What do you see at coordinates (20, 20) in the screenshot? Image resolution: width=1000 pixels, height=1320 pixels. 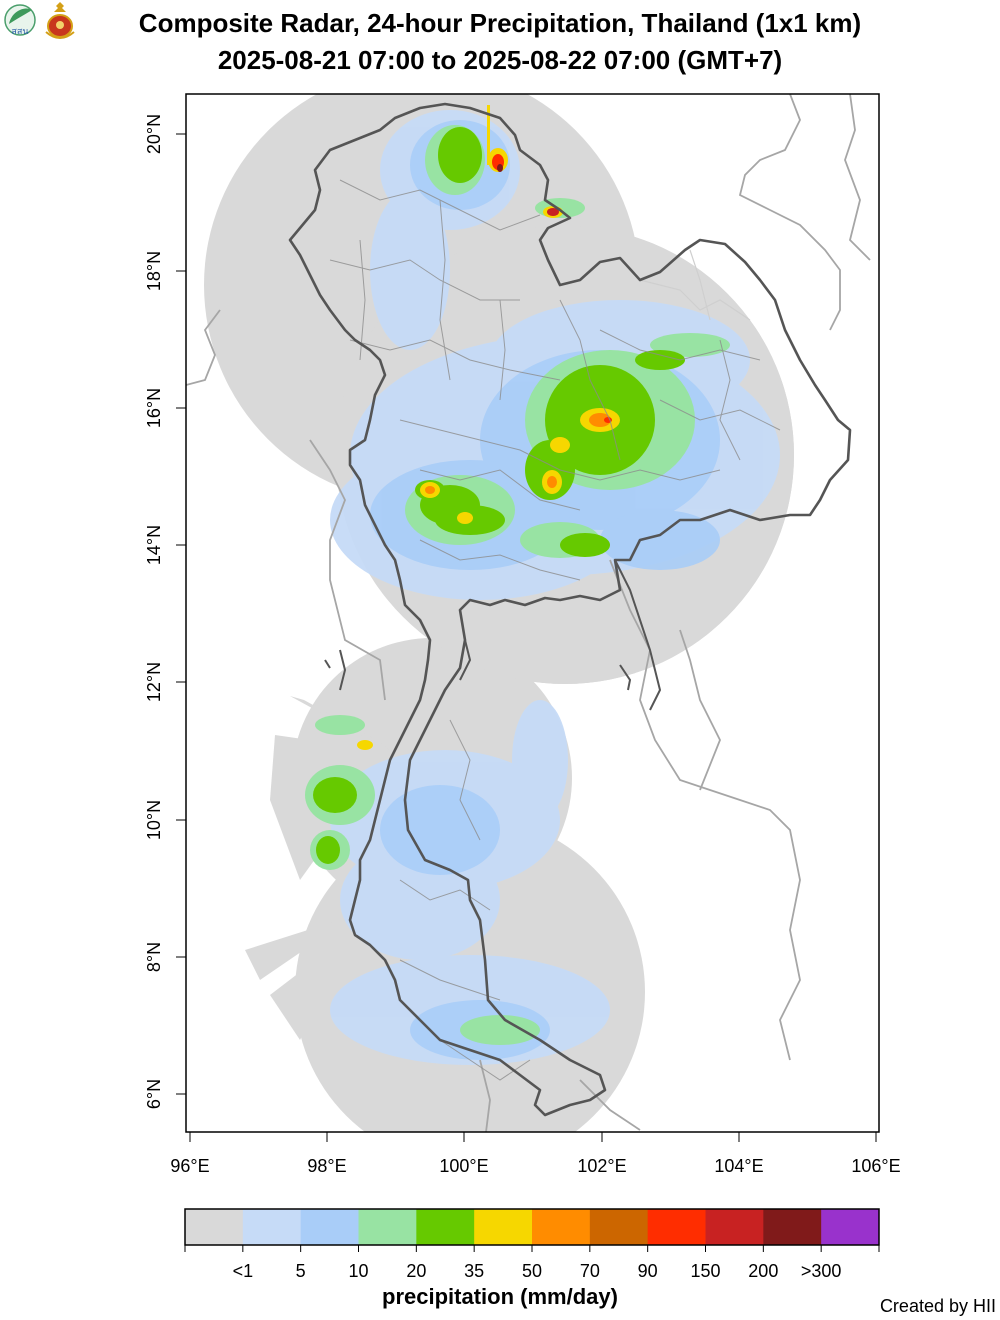 I see `leaf-logo: สสน` at bounding box center [20, 20].